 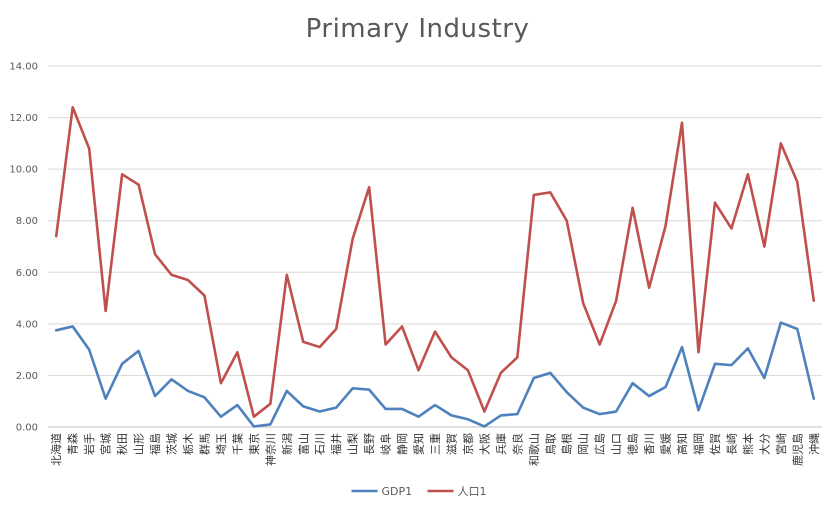 I want to click on x-tick-label: 熊本, so click(x=748, y=444).